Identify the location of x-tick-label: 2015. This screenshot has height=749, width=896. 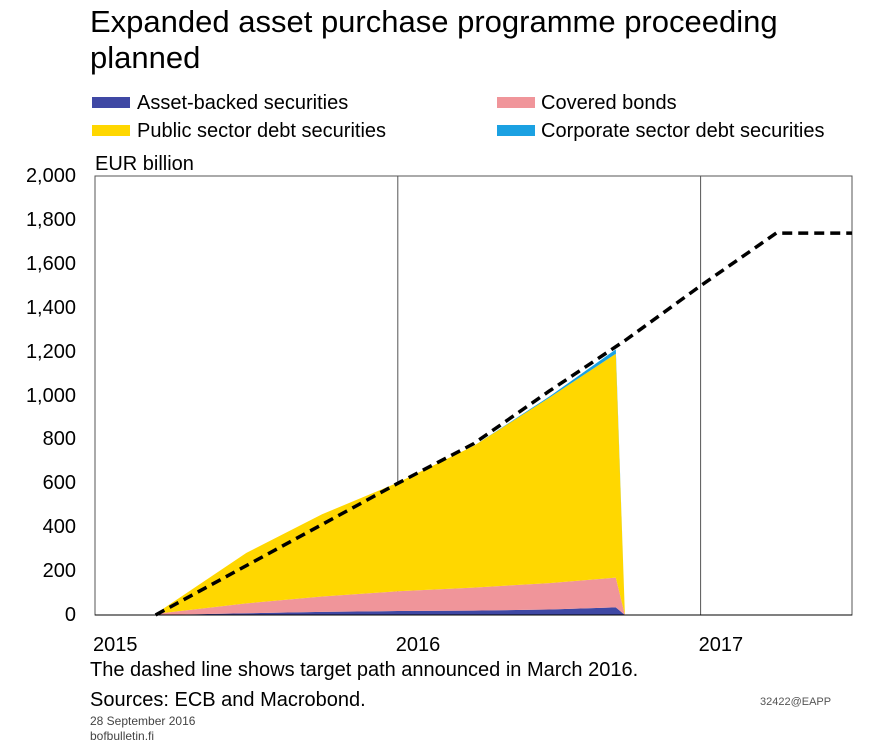
(115, 645).